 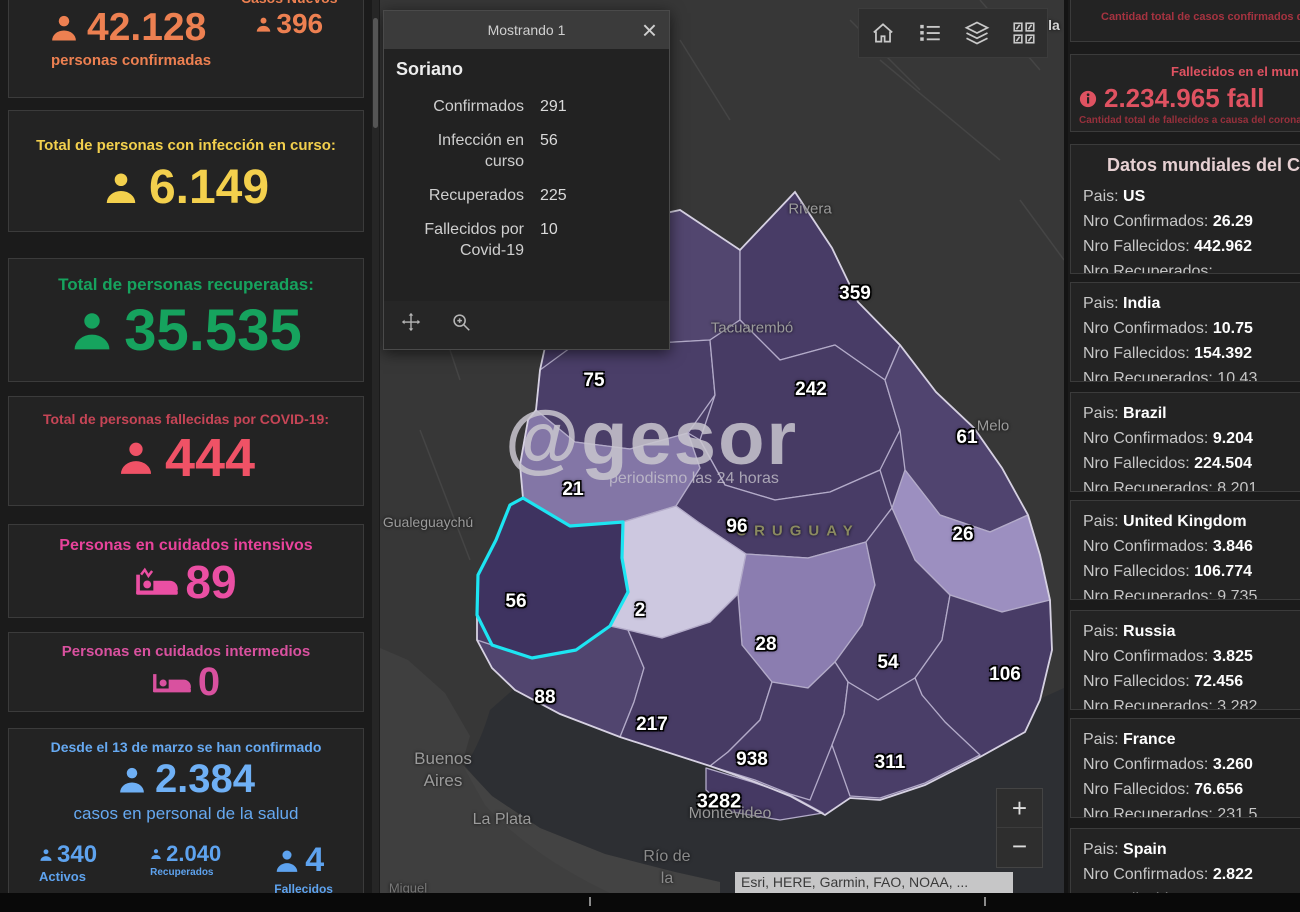 I want to click on popup-header-title: Mostrando 1, so click(x=526, y=30).